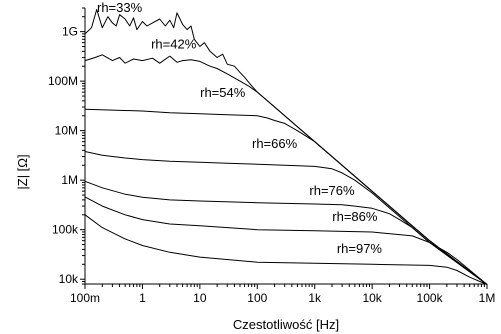 Image resolution: width=501 pixels, height=334 pixels. I want to click on y-tick-label: 1G, so click(70, 32).